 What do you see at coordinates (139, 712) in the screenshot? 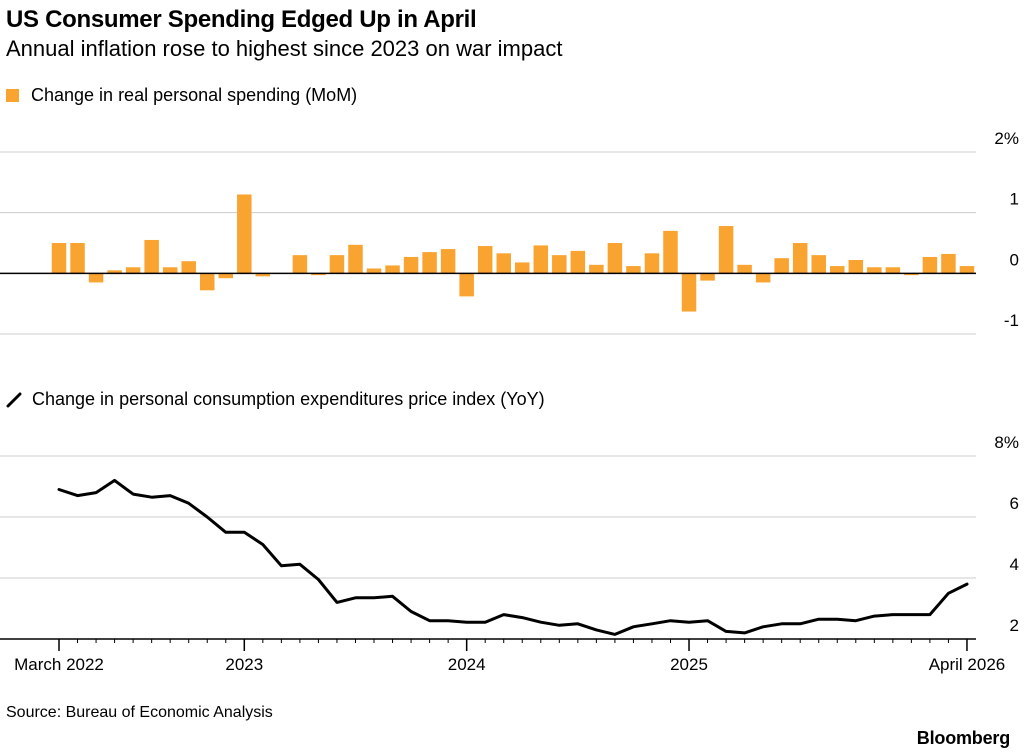
I see `source-note: Source: Bureau of Economic Analysis` at bounding box center [139, 712].